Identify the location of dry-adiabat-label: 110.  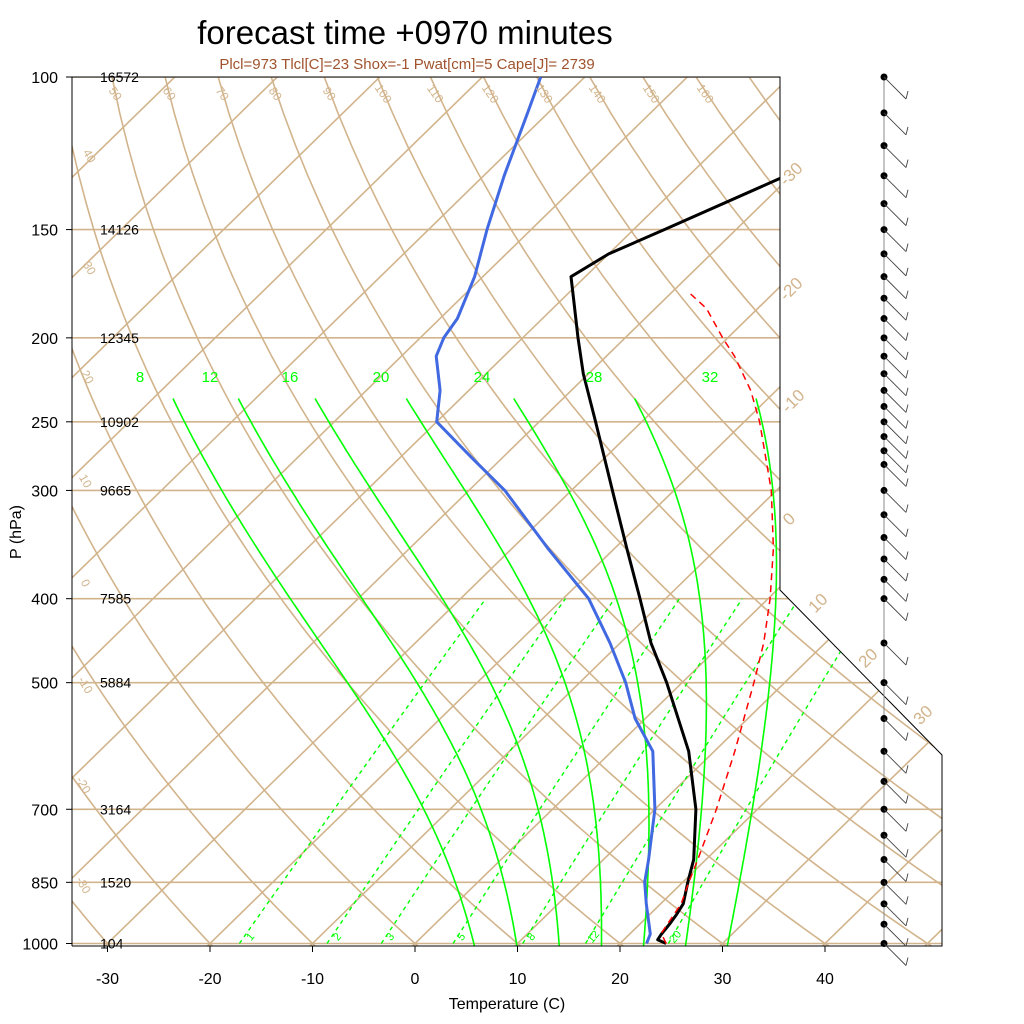
(435, 94).